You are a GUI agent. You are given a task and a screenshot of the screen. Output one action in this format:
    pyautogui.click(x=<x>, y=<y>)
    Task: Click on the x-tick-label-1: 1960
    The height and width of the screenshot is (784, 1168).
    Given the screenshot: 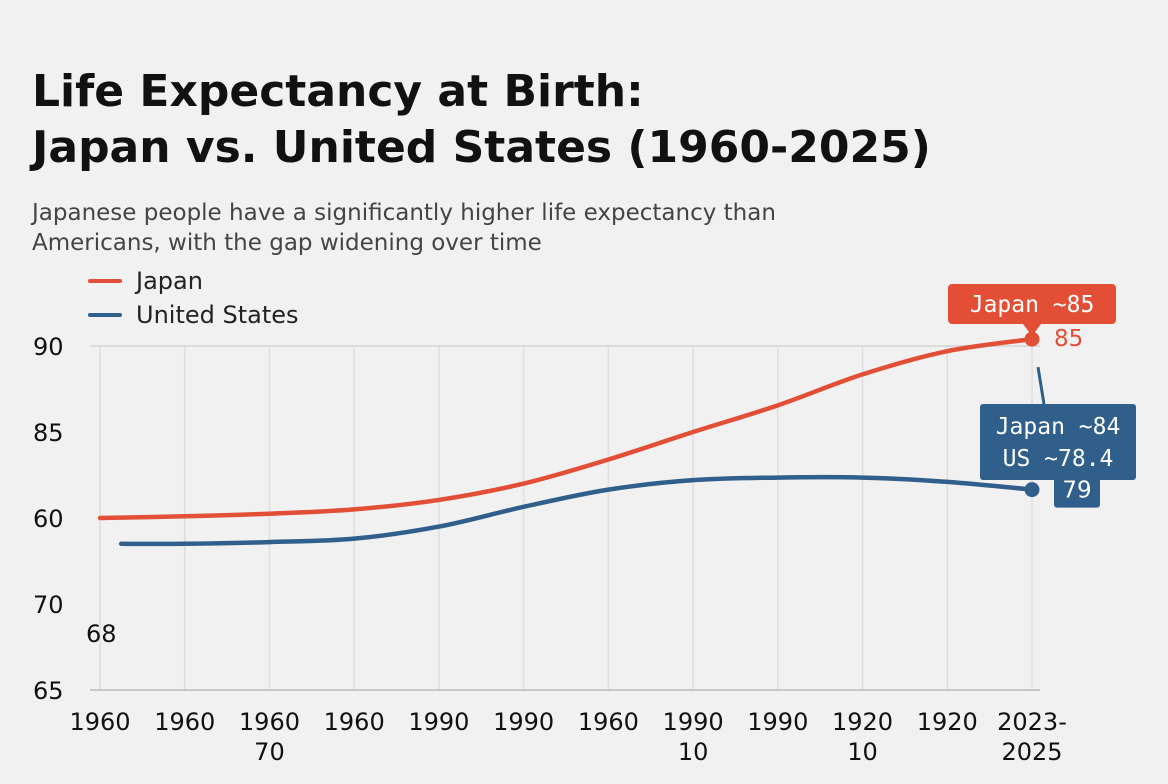 What is the action you would take?
    pyautogui.click(x=184, y=722)
    